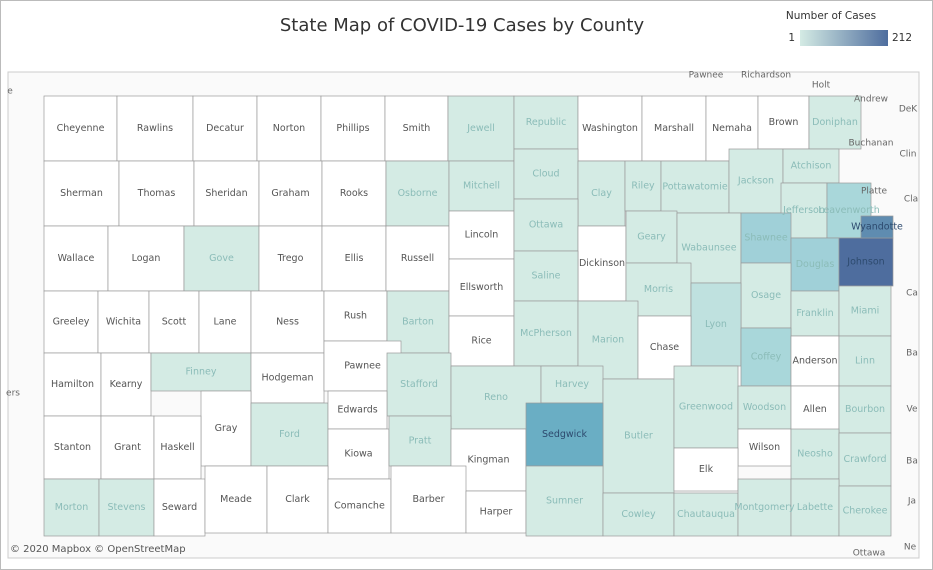 This screenshot has height=570, width=933. What do you see at coordinates (496, 397) in the screenshot?
I see `county-label: Reno` at bounding box center [496, 397].